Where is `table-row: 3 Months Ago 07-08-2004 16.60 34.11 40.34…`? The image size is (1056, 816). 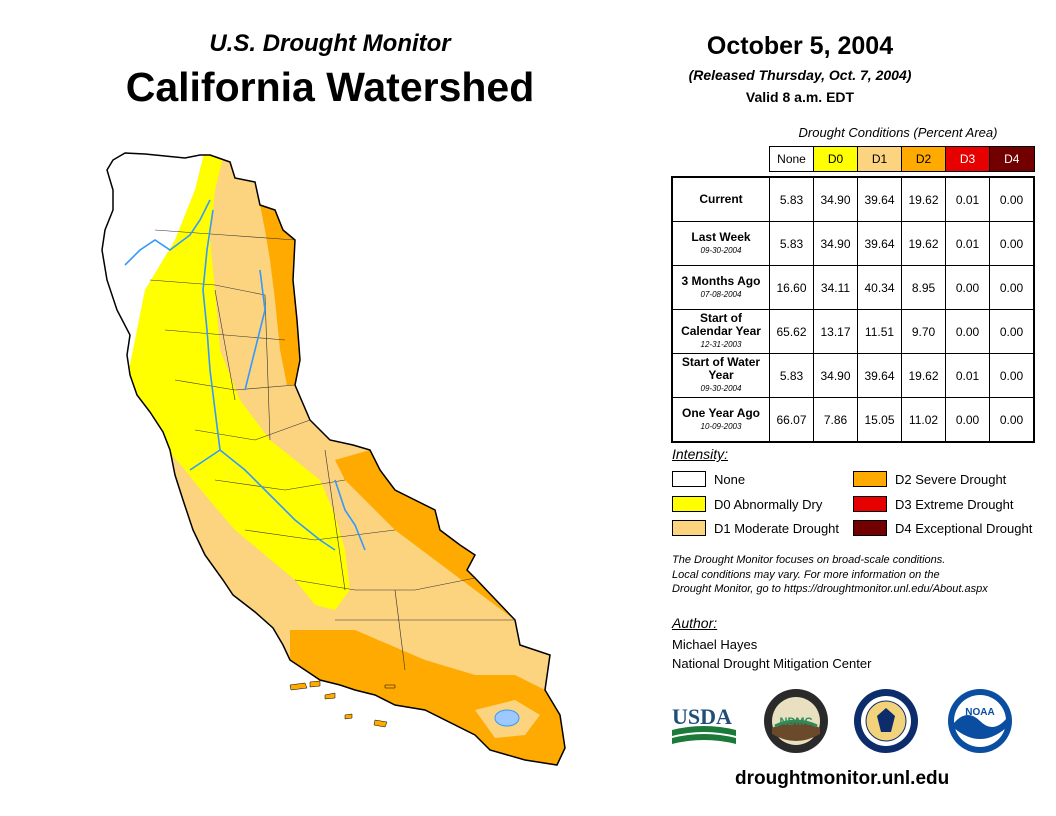 table-row: 3 Months Ago 07-08-2004 16.60 34.11 40.34… is located at coordinates (853, 287).